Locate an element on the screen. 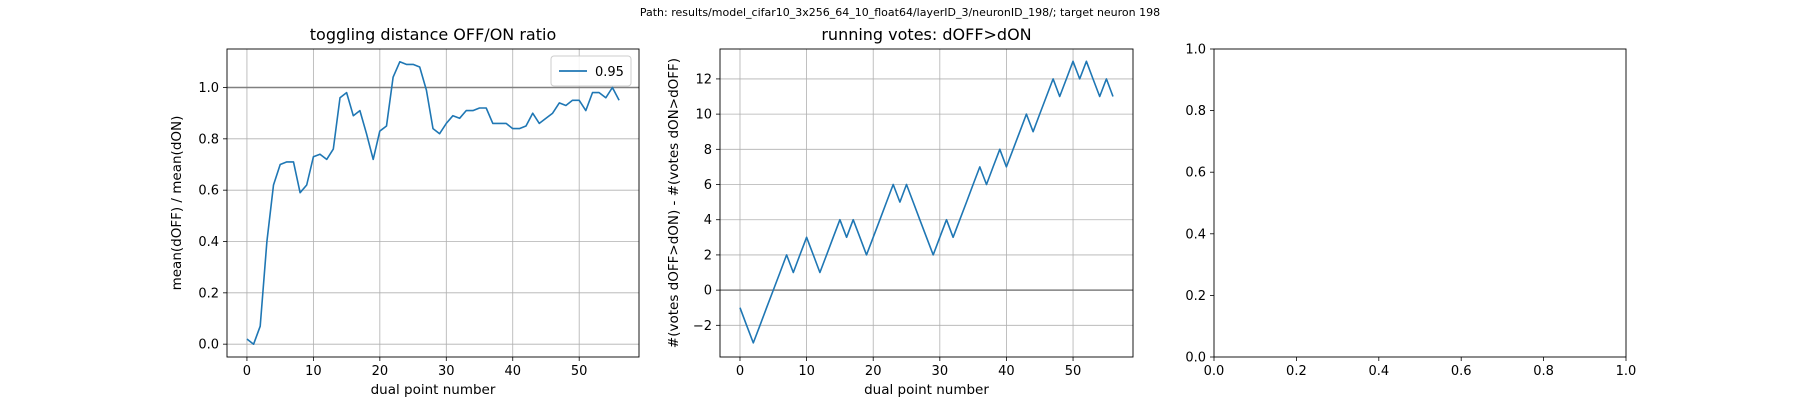  y-axis-label: mean(dOFF) / mean(dON) is located at coordinates (177, 203).